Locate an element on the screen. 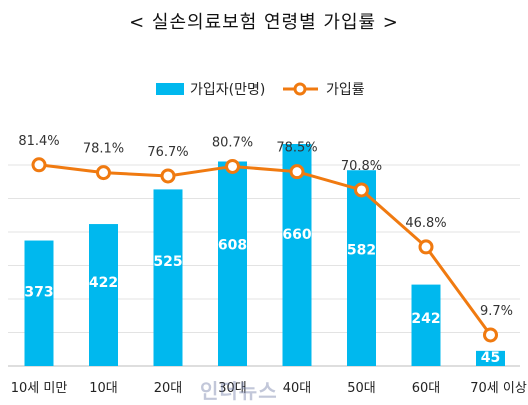  legend: 가입자(만명) 가입률 is located at coordinates (260, 90).